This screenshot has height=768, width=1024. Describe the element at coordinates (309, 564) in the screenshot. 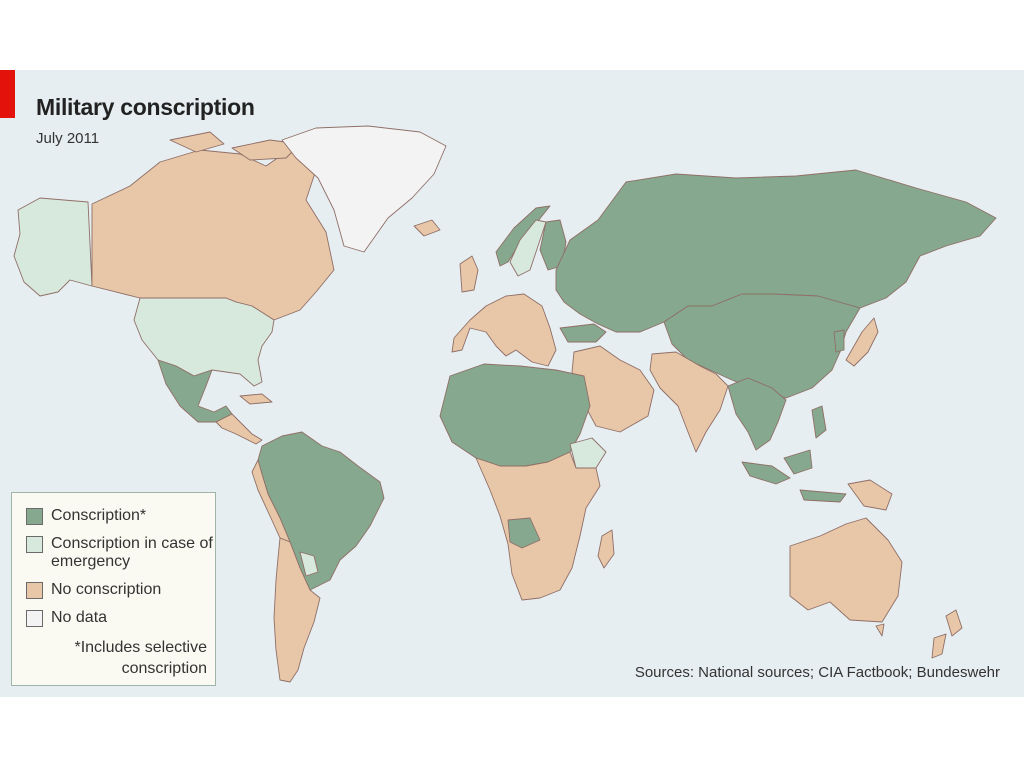

I see `region-paraguay` at that location.